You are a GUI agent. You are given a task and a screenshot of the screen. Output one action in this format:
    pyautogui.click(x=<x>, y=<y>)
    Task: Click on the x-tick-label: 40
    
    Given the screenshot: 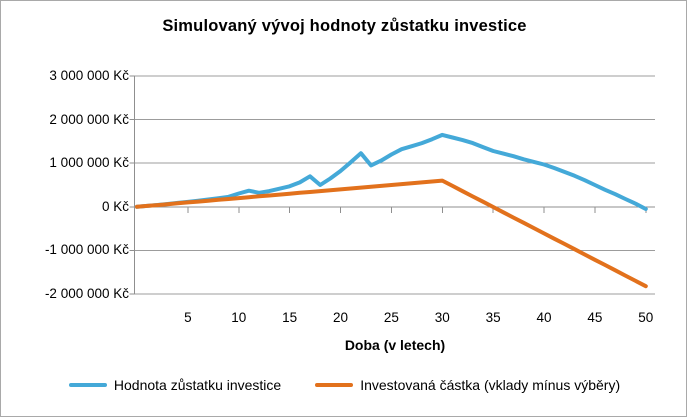 What is the action you would take?
    pyautogui.click(x=544, y=317)
    